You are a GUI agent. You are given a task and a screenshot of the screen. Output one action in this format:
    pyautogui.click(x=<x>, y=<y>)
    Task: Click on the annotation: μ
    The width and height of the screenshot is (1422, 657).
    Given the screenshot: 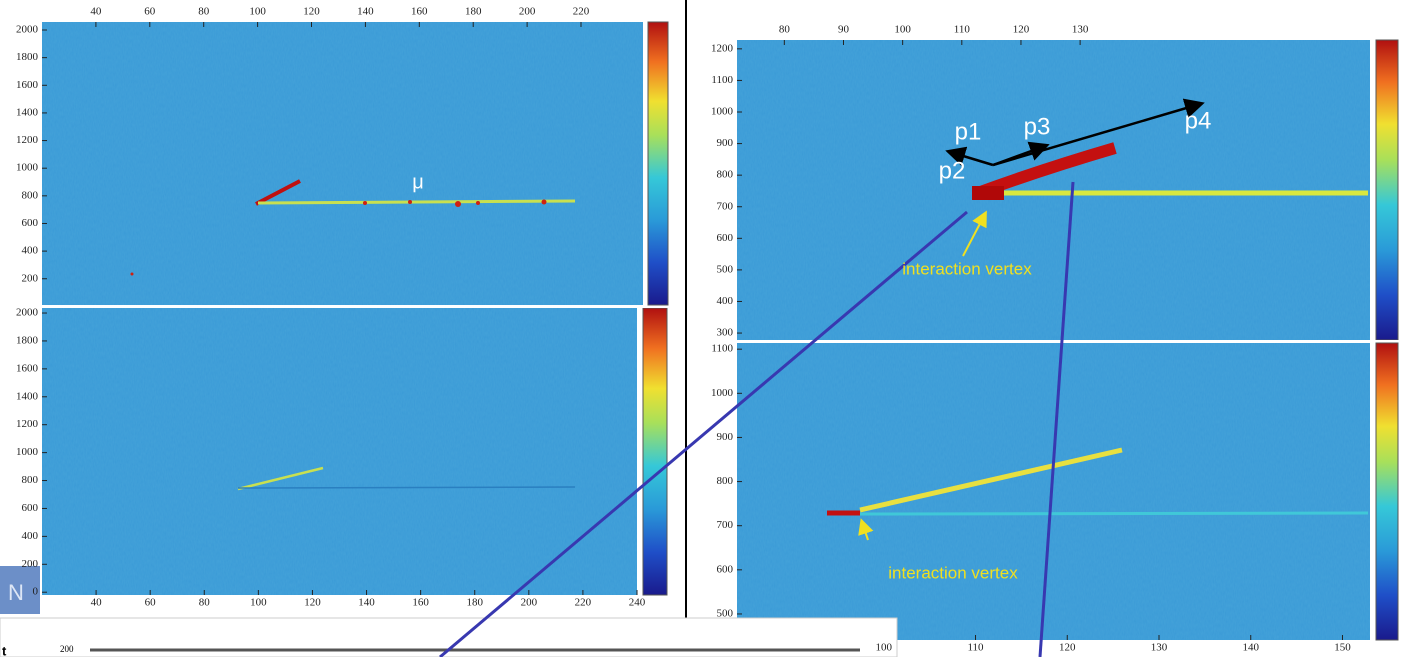 What is the action you would take?
    pyautogui.click(x=418, y=182)
    